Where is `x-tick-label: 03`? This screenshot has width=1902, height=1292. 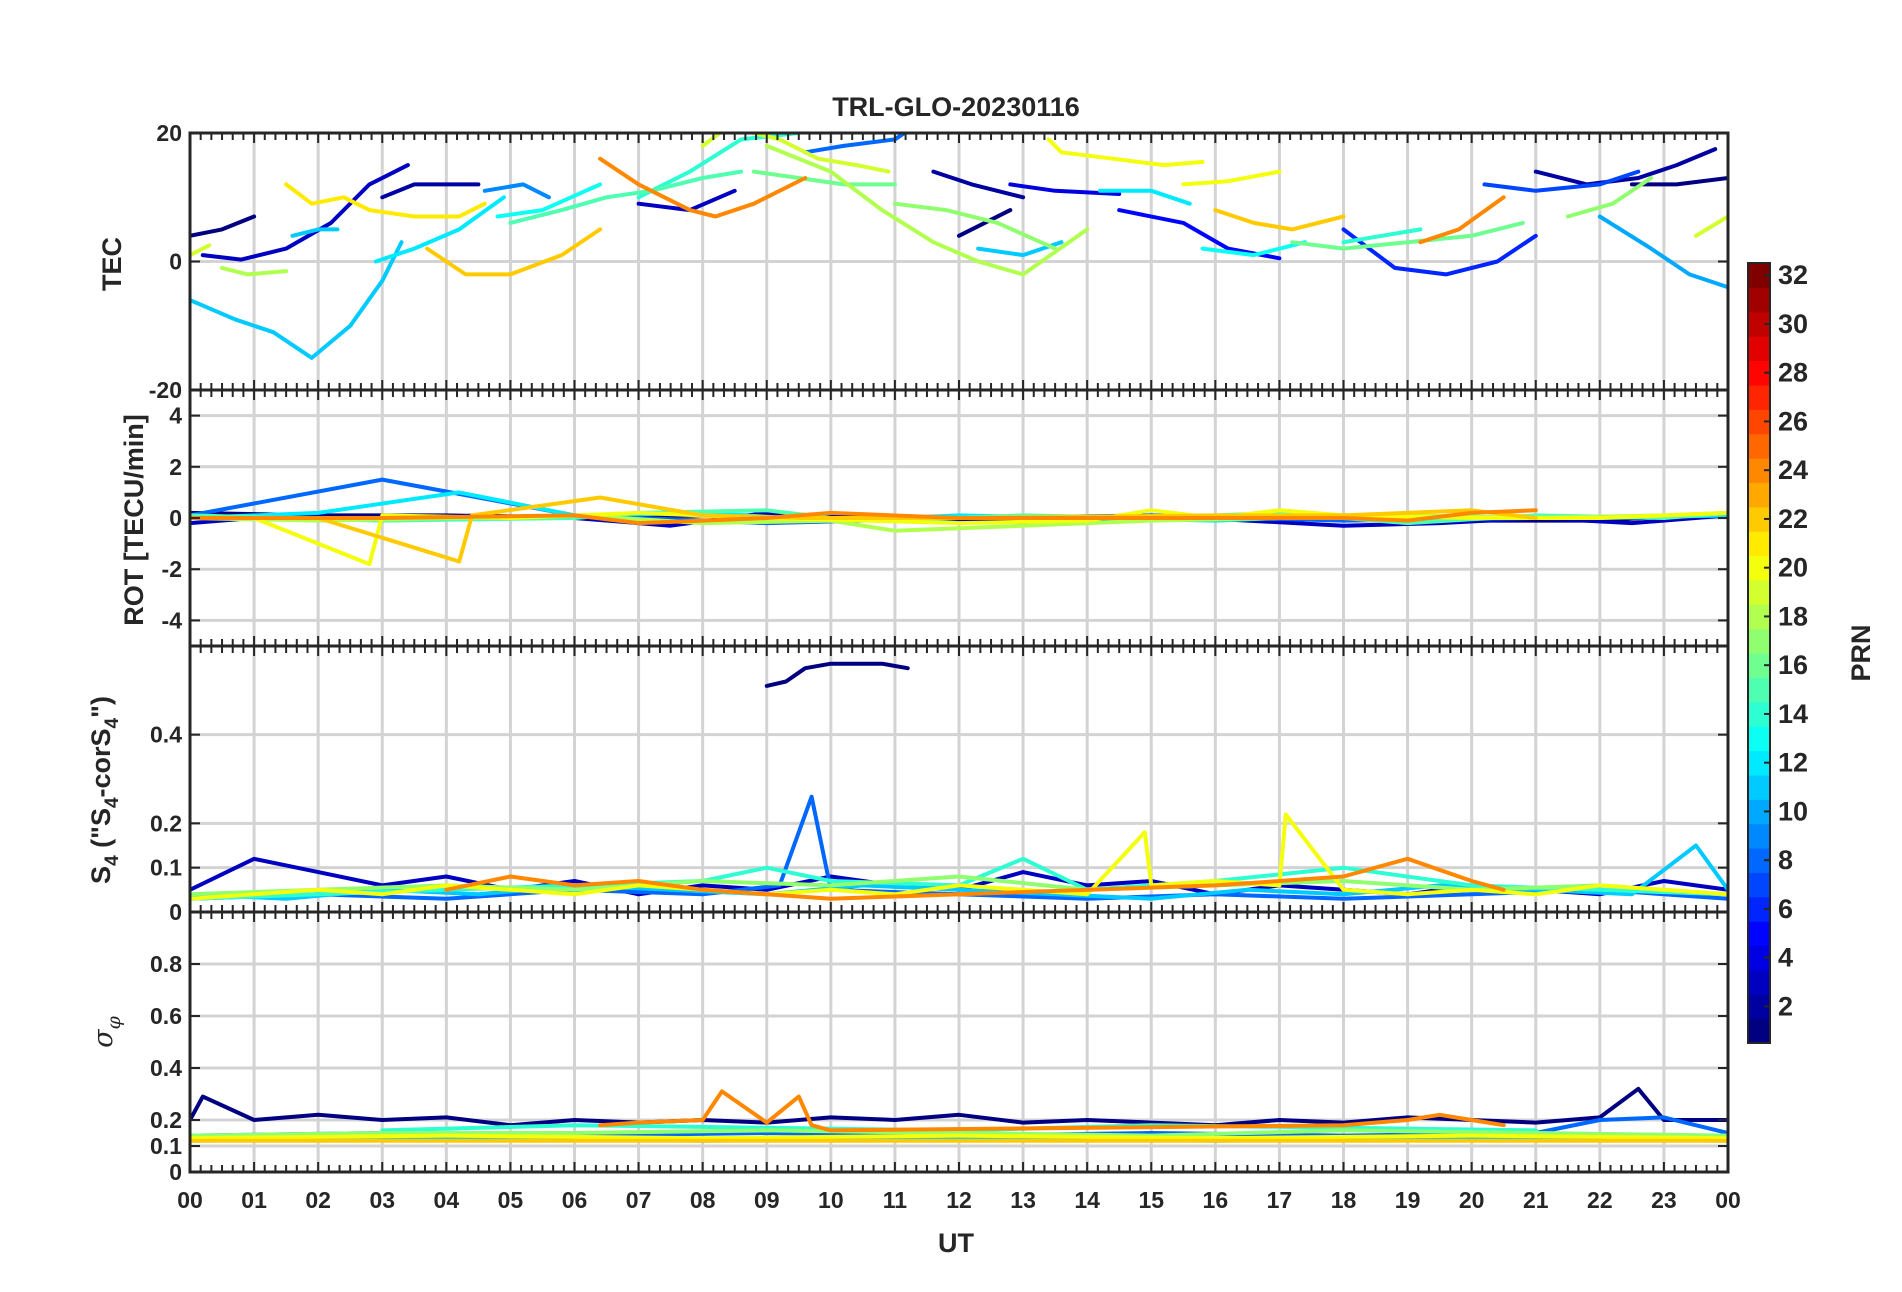
x-tick-label: 03 is located at coordinates (382, 1200).